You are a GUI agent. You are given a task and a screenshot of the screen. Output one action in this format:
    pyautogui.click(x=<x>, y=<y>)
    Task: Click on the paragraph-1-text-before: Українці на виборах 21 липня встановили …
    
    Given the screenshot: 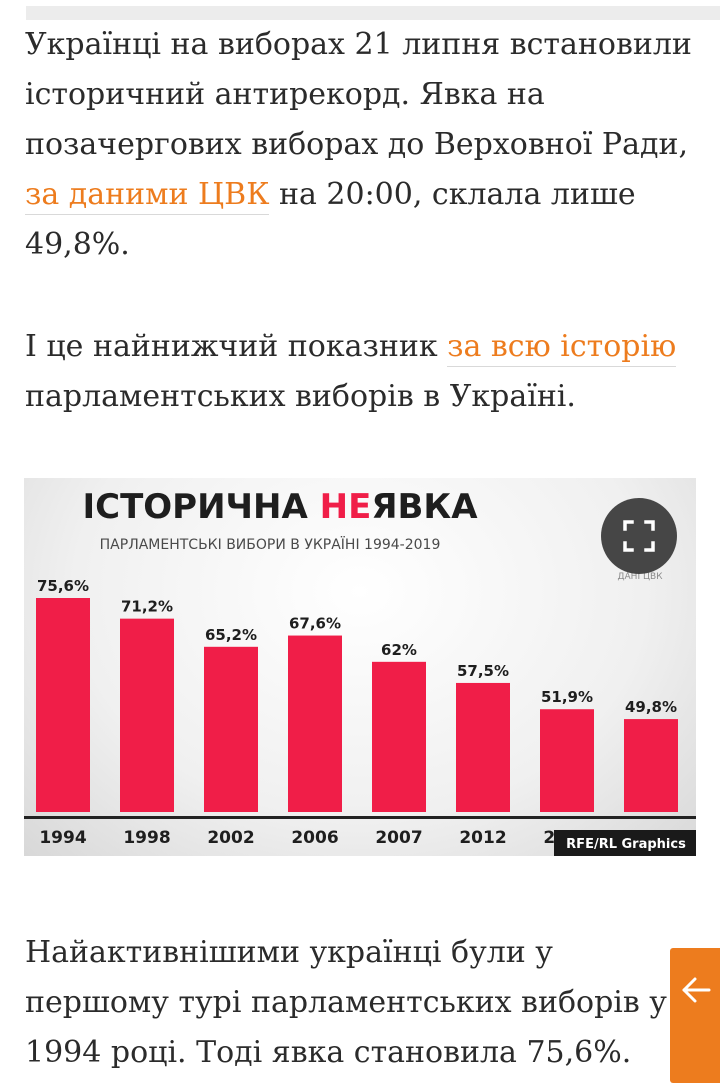 What is the action you would take?
    pyautogui.click(x=358, y=94)
    